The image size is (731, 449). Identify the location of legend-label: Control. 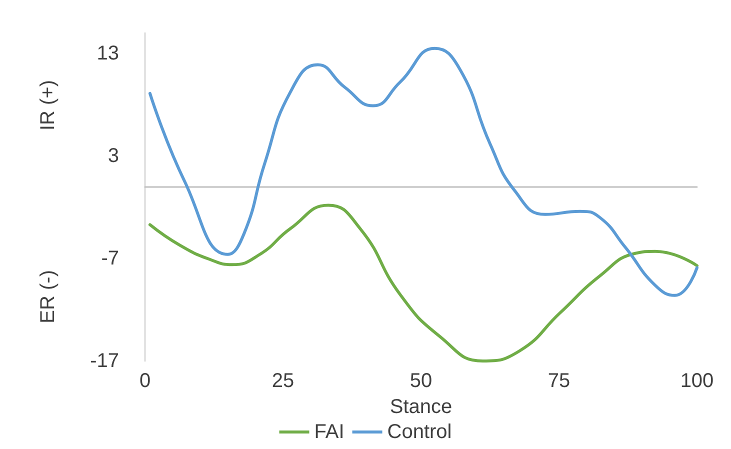
(419, 432).